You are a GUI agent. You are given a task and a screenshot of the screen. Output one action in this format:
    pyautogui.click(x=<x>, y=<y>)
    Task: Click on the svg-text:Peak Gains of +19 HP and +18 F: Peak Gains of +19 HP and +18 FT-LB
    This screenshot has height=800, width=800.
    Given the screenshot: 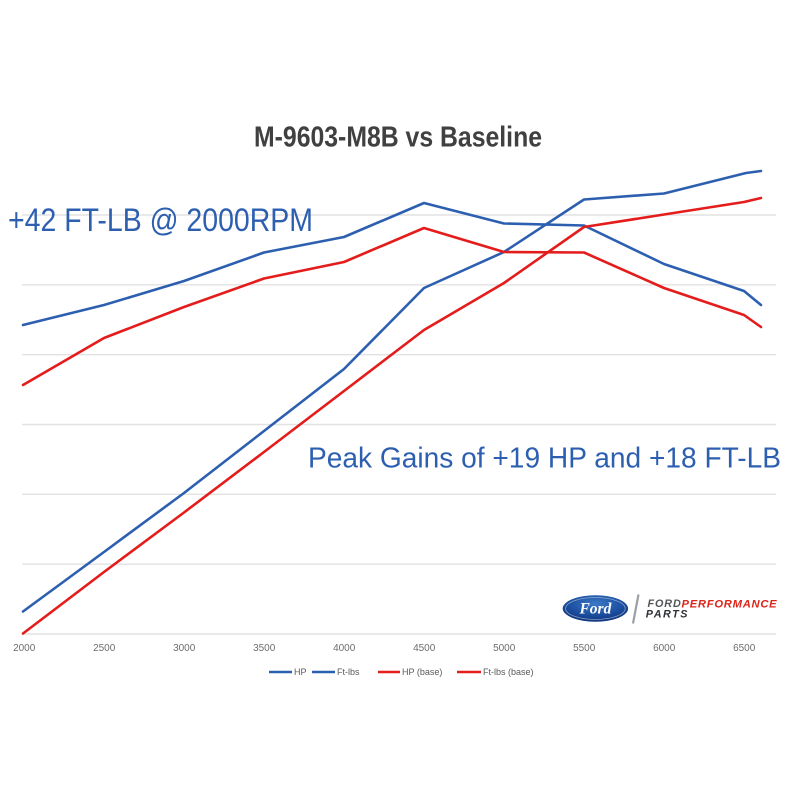 What is the action you would take?
    pyautogui.click(x=544, y=459)
    